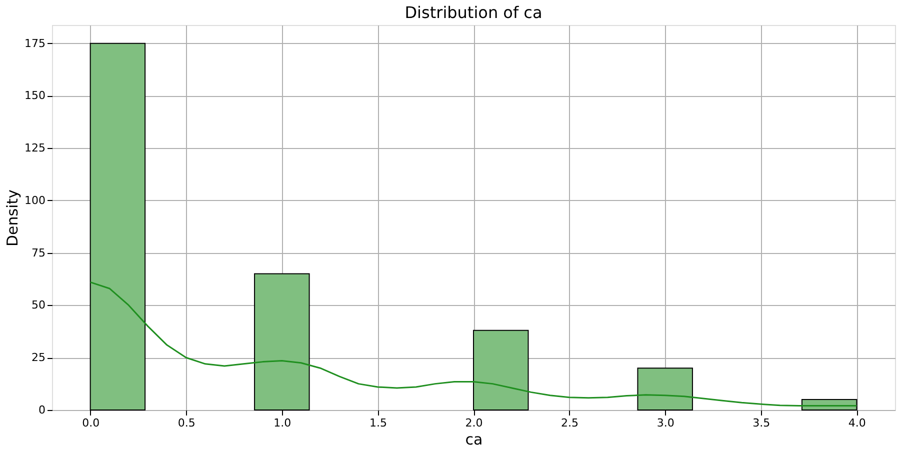  What do you see at coordinates (761, 423) in the screenshot?
I see `x-tick-label: 3.5` at bounding box center [761, 423].